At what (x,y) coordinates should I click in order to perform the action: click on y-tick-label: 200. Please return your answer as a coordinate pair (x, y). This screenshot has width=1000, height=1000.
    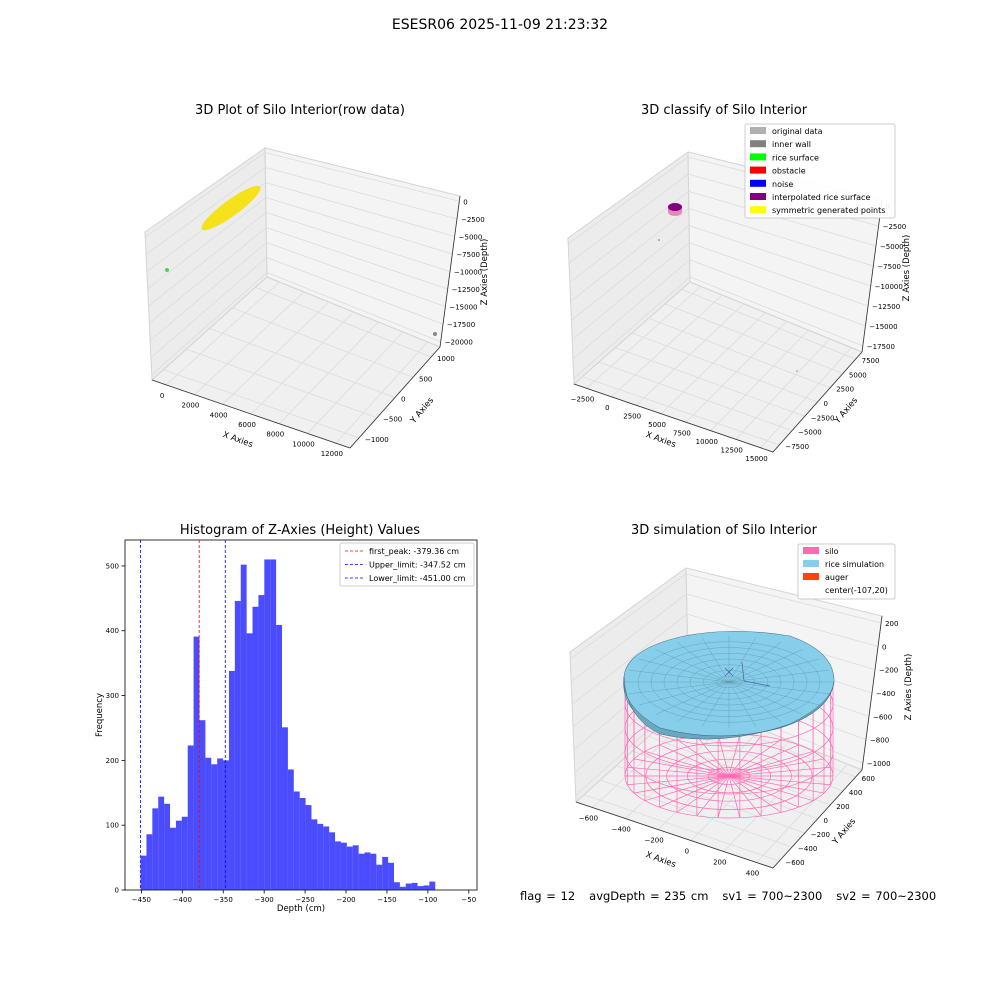
    Looking at the image, I should click on (842, 807).